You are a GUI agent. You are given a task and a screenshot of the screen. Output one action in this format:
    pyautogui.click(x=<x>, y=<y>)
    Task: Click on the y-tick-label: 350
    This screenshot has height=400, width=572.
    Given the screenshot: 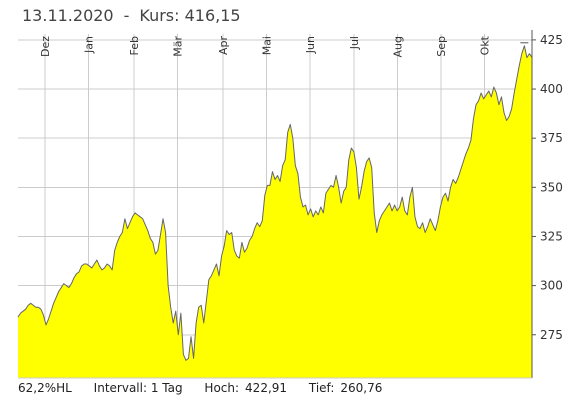 What is the action you would take?
    pyautogui.click(x=551, y=187)
    